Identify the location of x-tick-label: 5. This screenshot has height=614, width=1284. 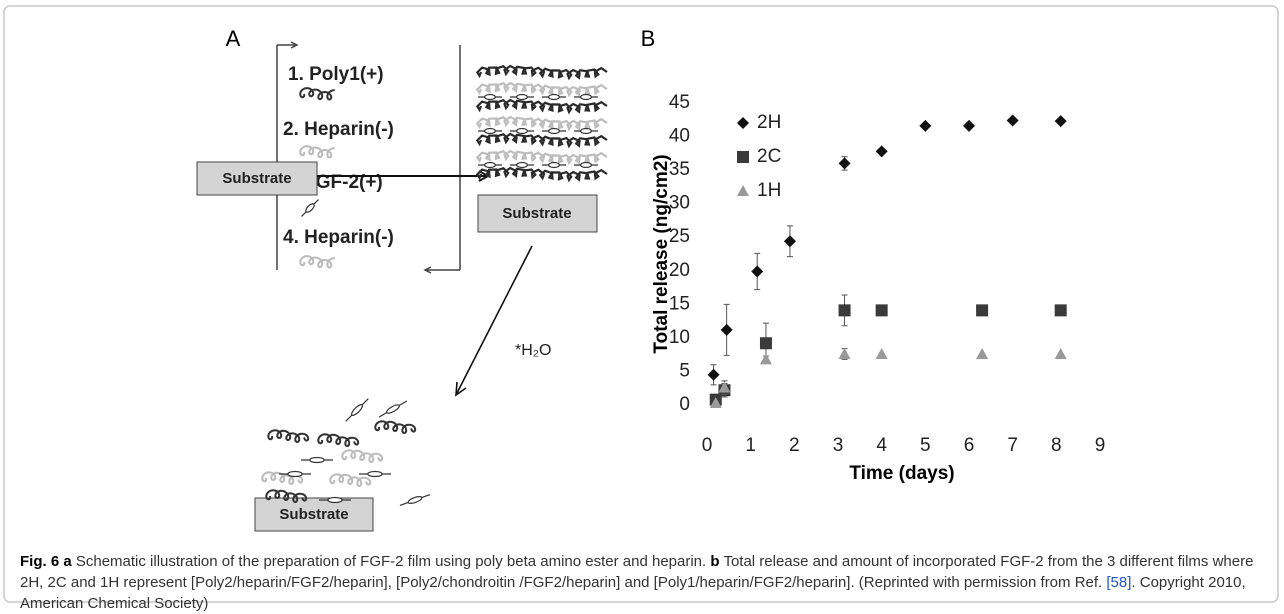
(925, 445).